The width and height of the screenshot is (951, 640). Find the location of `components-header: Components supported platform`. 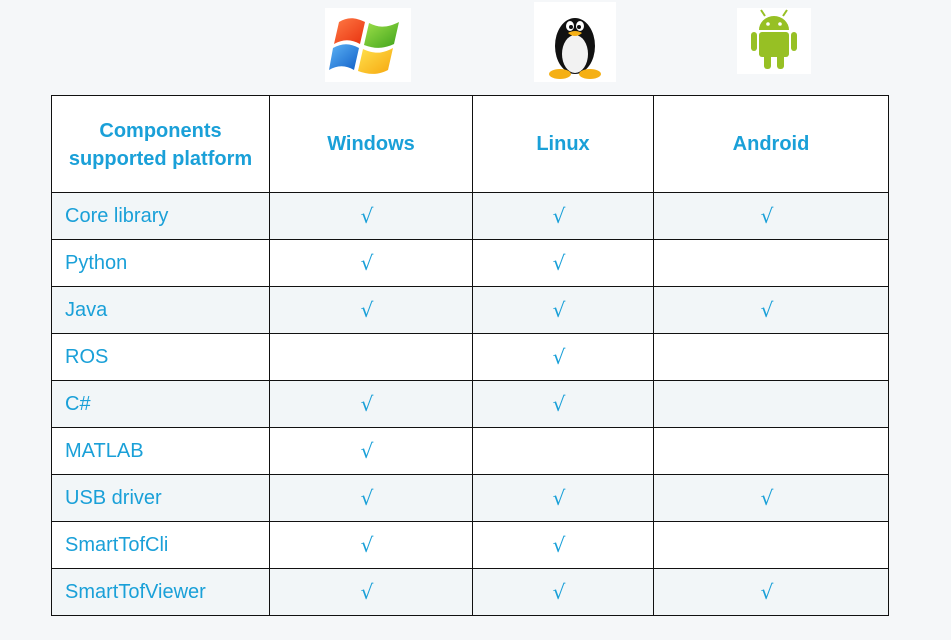

components-header: Components supported platform is located at coordinates (160, 144).